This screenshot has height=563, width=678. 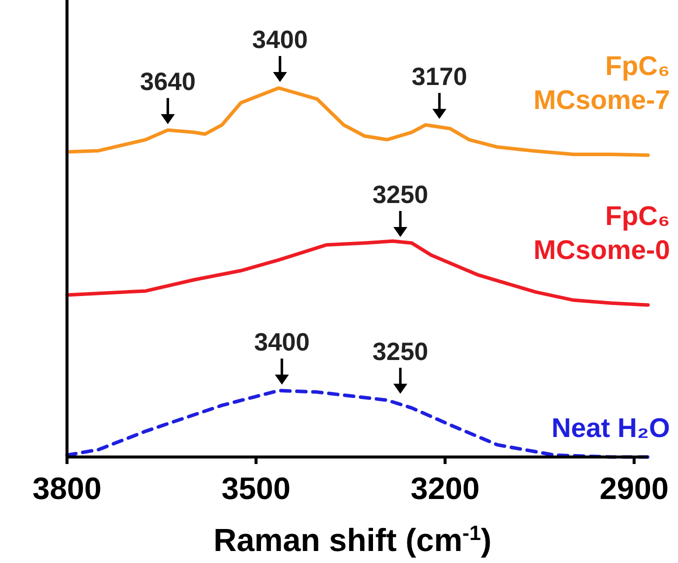 What do you see at coordinates (634, 488) in the screenshot?
I see `x-tick-label: 2900` at bounding box center [634, 488].